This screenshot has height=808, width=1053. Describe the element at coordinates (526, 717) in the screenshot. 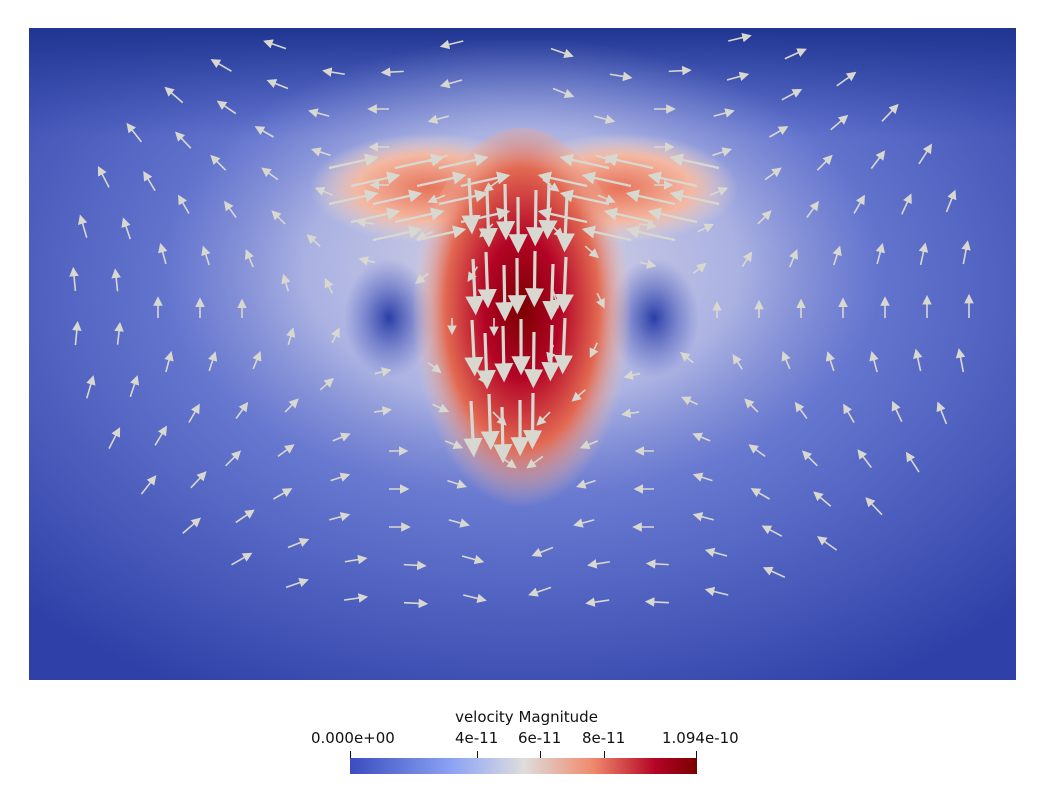

I see `colorbar-title: velocity Magnitude` at that location.